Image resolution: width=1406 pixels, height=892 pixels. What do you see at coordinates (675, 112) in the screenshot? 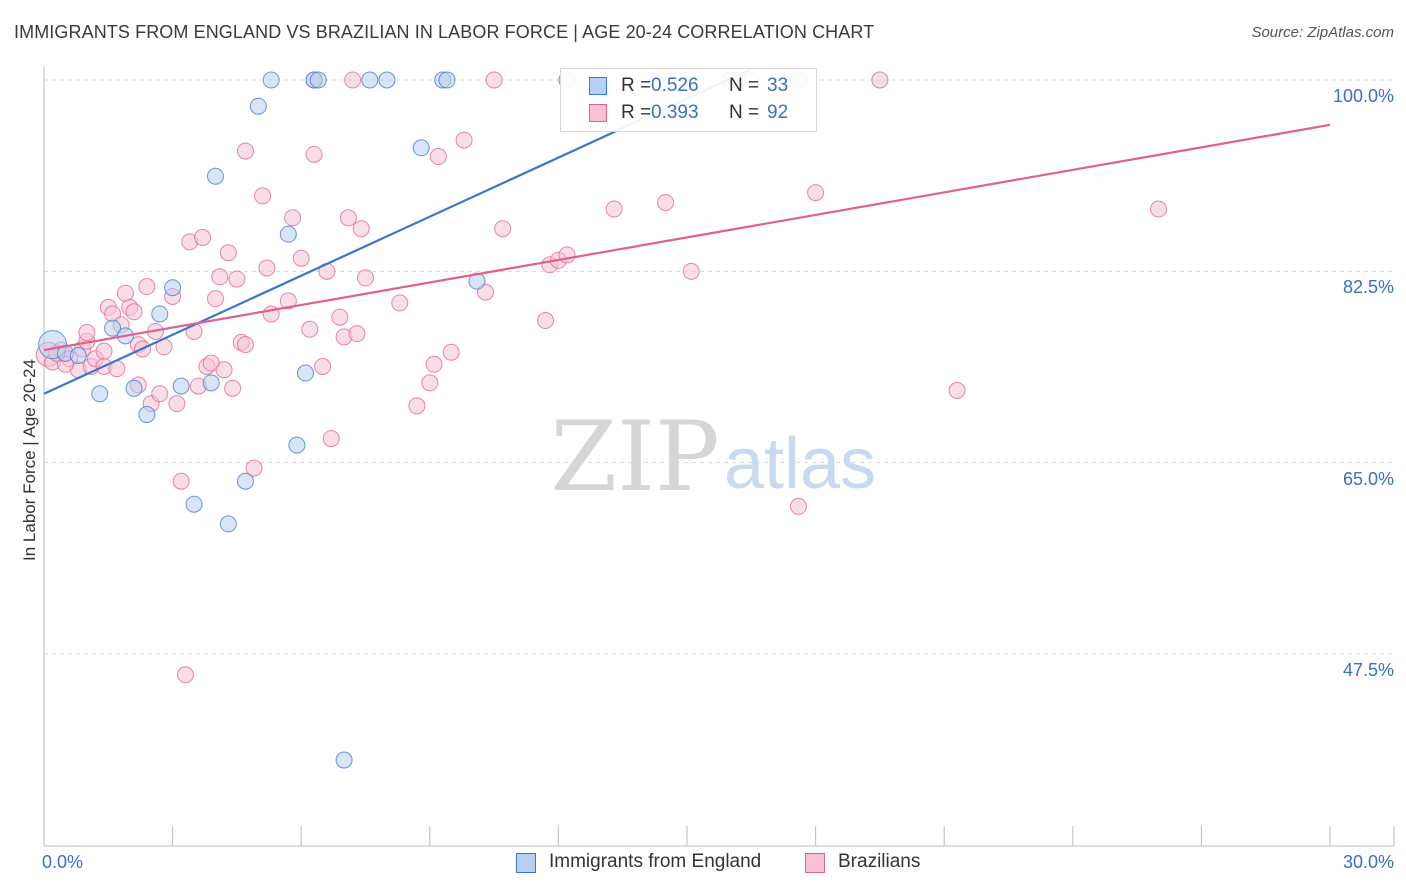
I see `legend-r-value: 0.393` at bounding box center [675, 112].